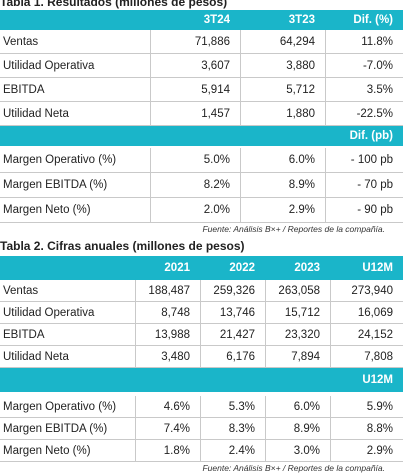 The height and width of the screenshot is (474, 405). I want to click on cell-value: 64,294, so click(282, 42).